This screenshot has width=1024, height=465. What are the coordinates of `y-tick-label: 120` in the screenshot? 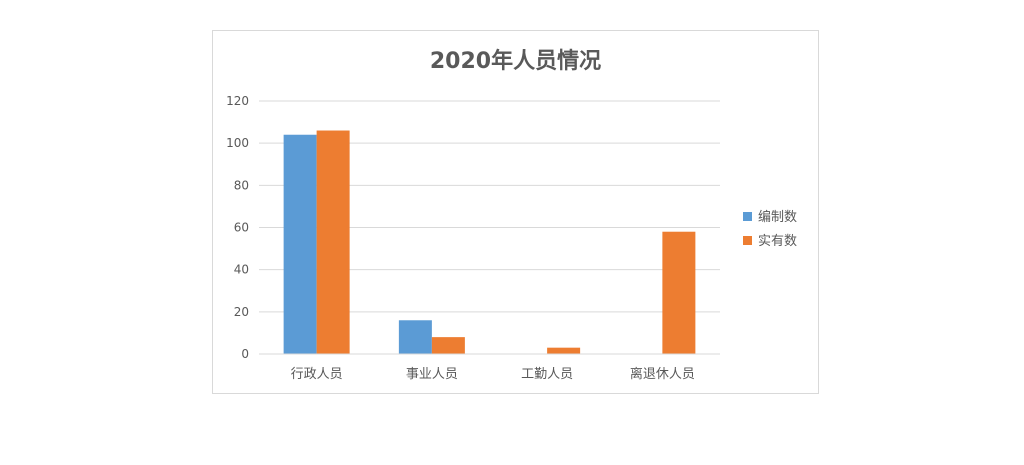 It's located at (237, 101).